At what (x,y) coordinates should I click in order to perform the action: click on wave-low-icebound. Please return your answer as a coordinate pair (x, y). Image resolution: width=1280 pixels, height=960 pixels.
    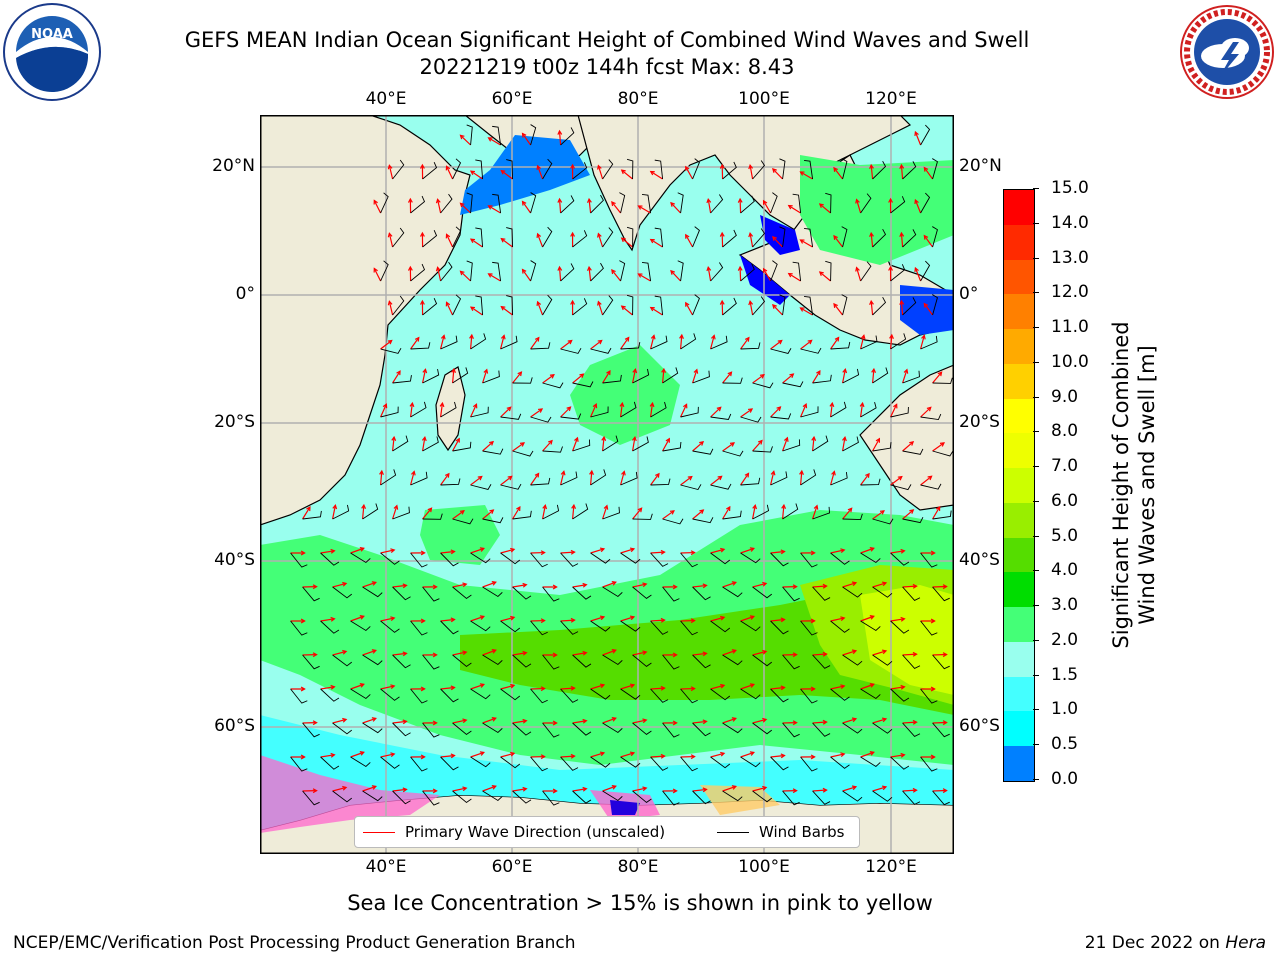
    Looking at the image, I should click on (607, 772).